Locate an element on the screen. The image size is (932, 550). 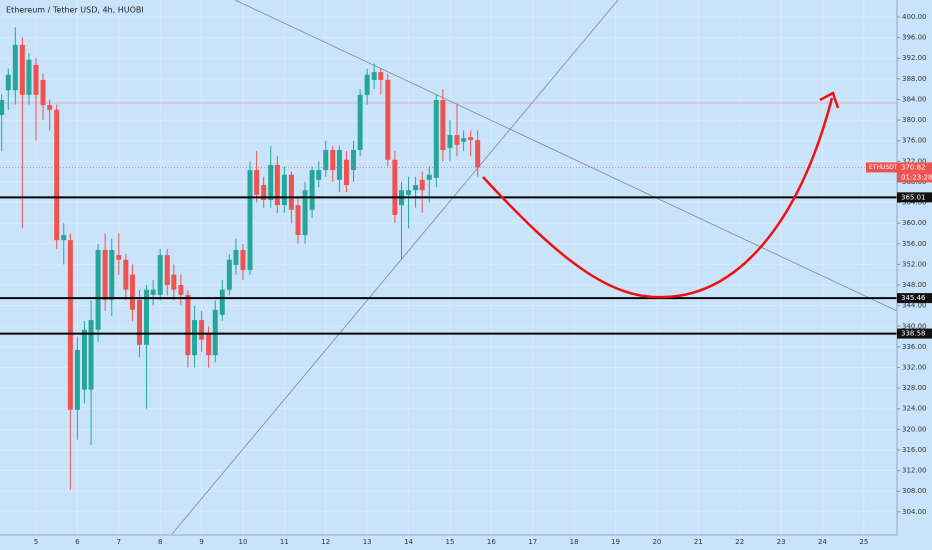
y-tick-label: 392.00 is located at coordinates (914, 58).